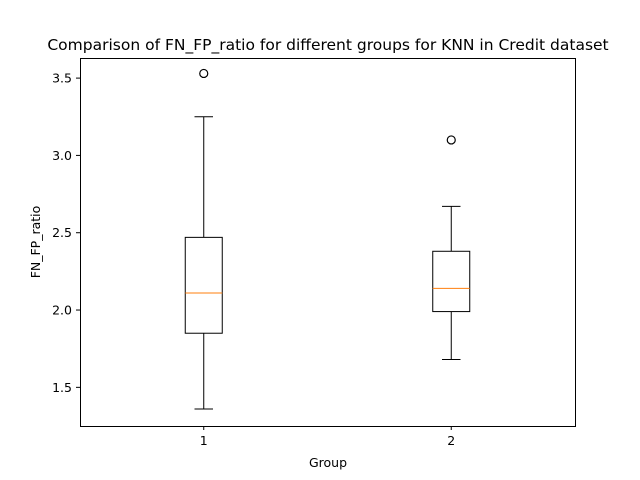  I want to click on y-tick-label: 3.0, so click(62, 155).